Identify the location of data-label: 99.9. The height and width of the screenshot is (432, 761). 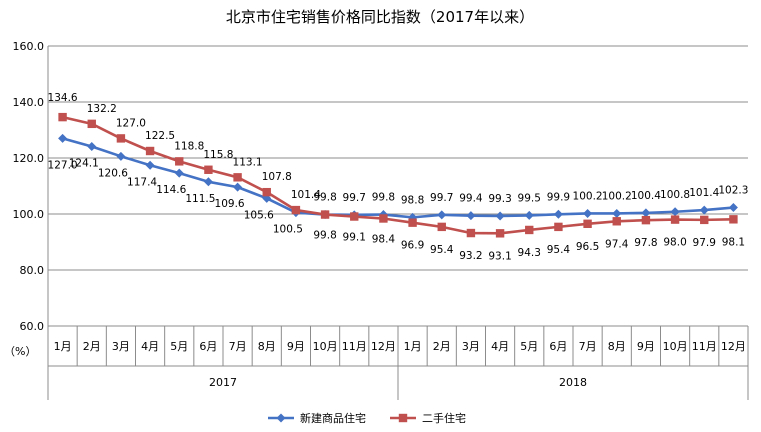
(558, 197).